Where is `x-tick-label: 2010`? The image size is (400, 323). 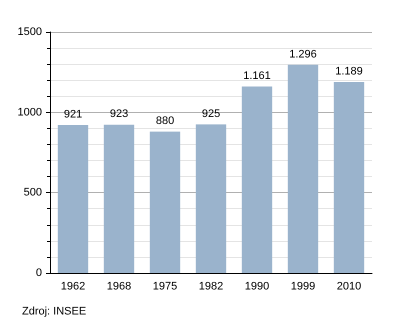
x-tick-label: 2010 is located at coordinates (349, 286).